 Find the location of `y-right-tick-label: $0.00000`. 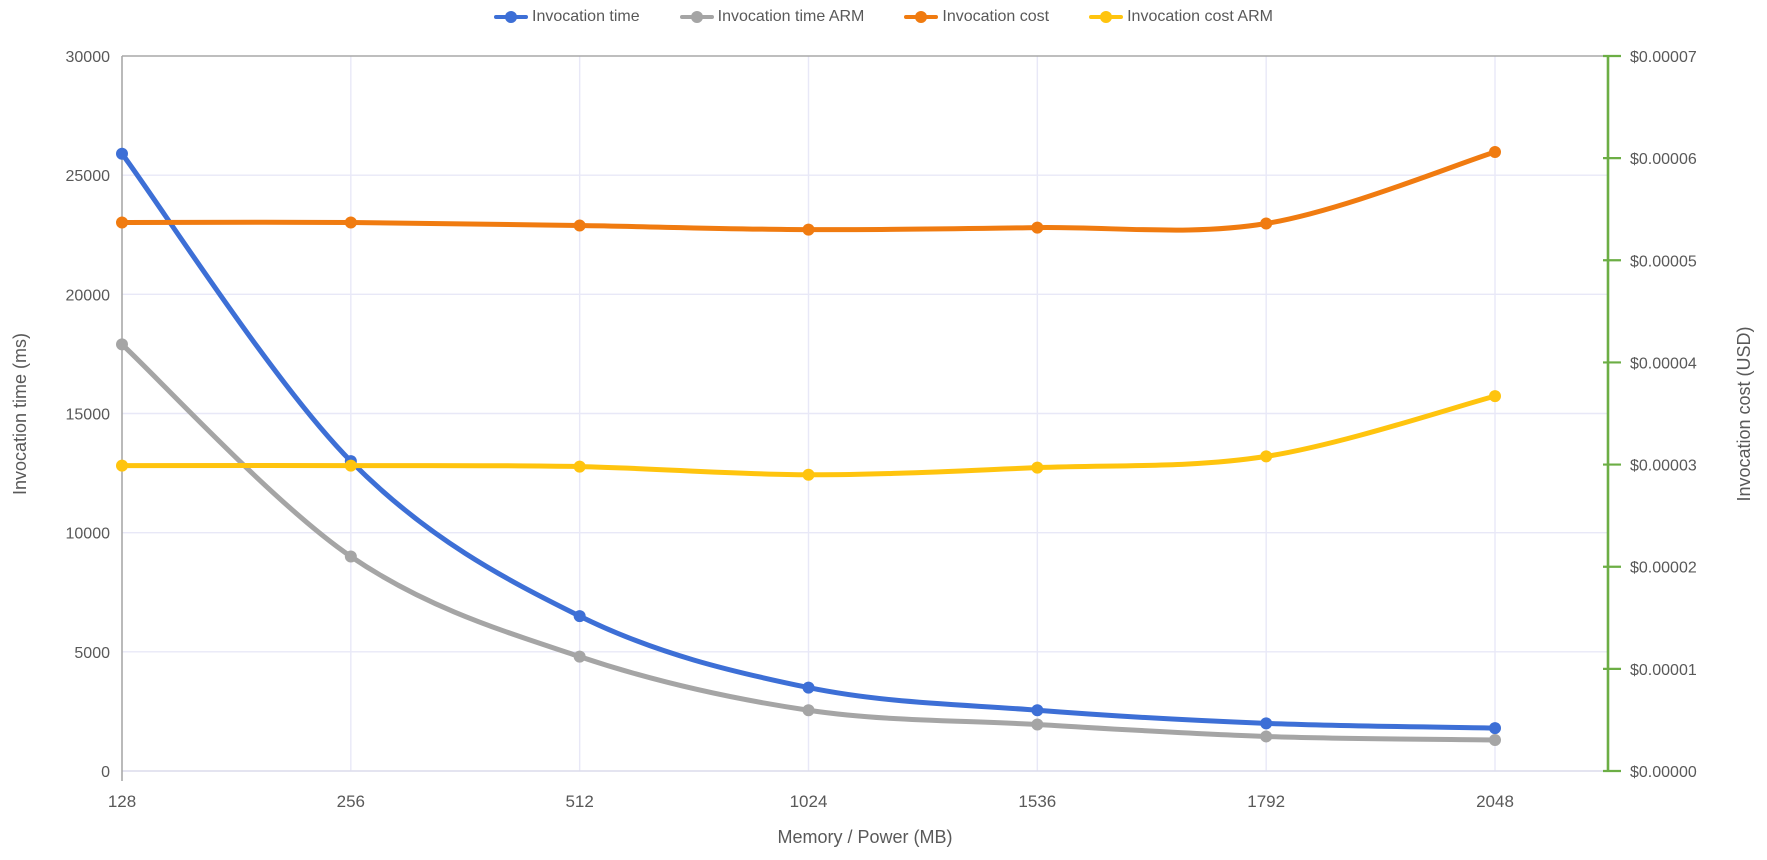

y-right-tick-label: $0.00000 is located at coordinates (1663, 772).